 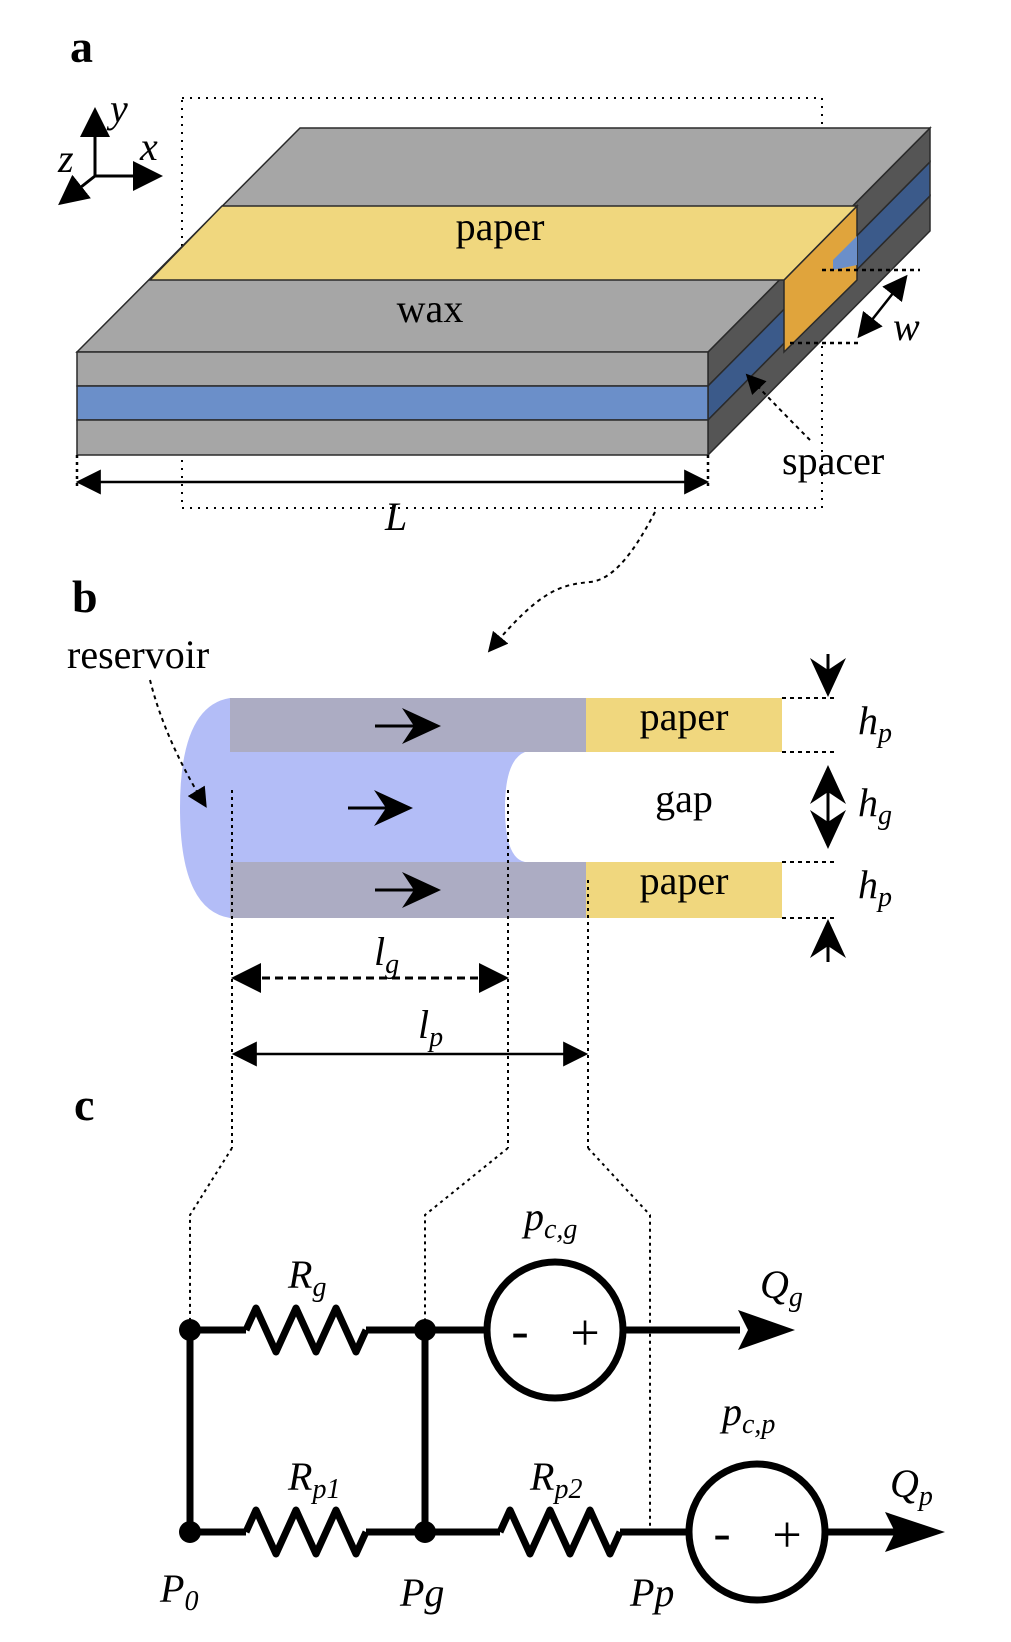 What do you see at coordinates (781, 1287) in the screenshot?
I see `qg-label: Qg` at bounding box center [781, 1287].